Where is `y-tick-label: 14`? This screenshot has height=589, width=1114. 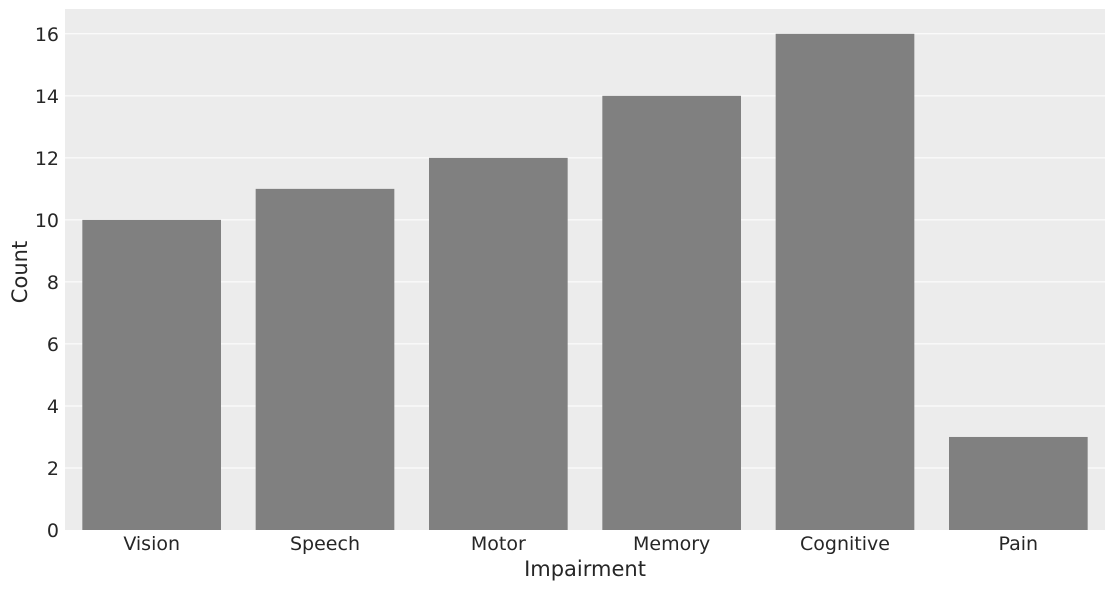
y-tick-label: 14 is located at coordinates (47, 97).